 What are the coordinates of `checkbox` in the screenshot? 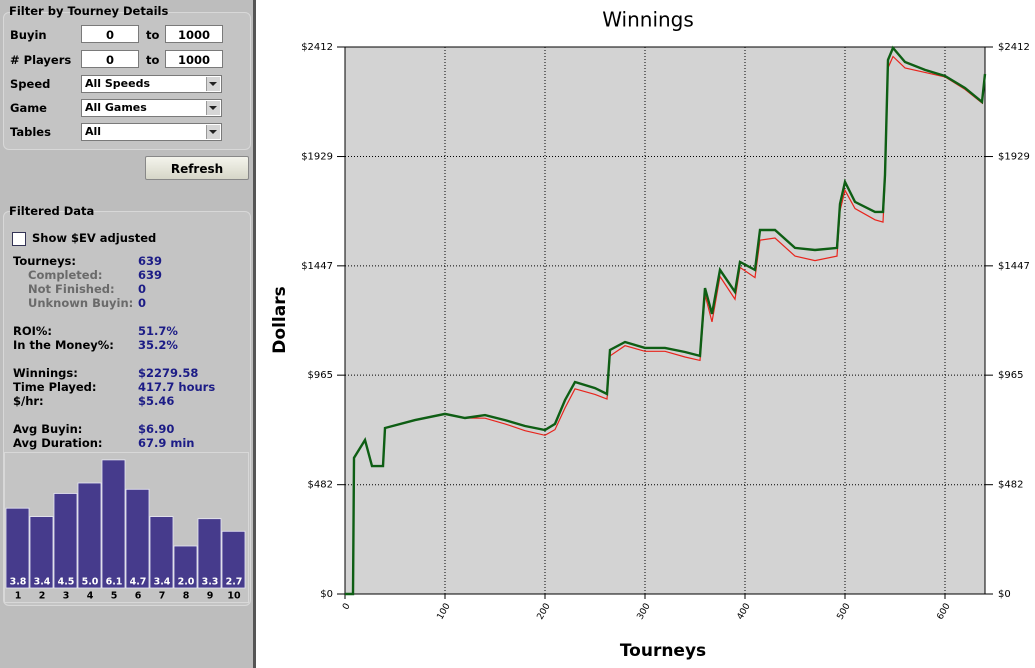 It's located at (19, 239).